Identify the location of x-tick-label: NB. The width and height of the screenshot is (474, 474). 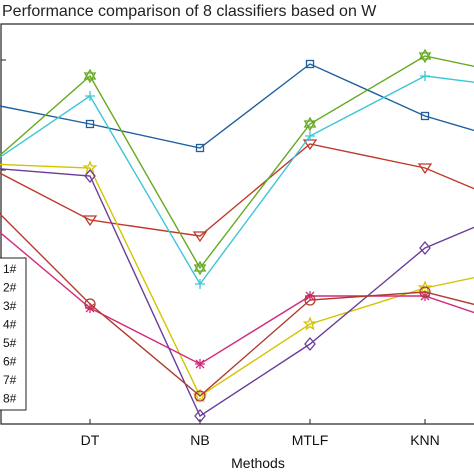
(199, 440).